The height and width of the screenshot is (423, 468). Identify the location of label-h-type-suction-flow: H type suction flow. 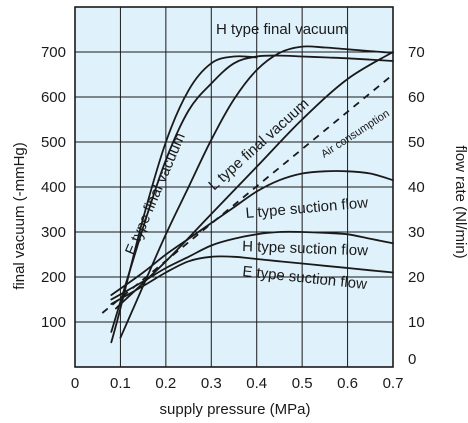
(305, 248).